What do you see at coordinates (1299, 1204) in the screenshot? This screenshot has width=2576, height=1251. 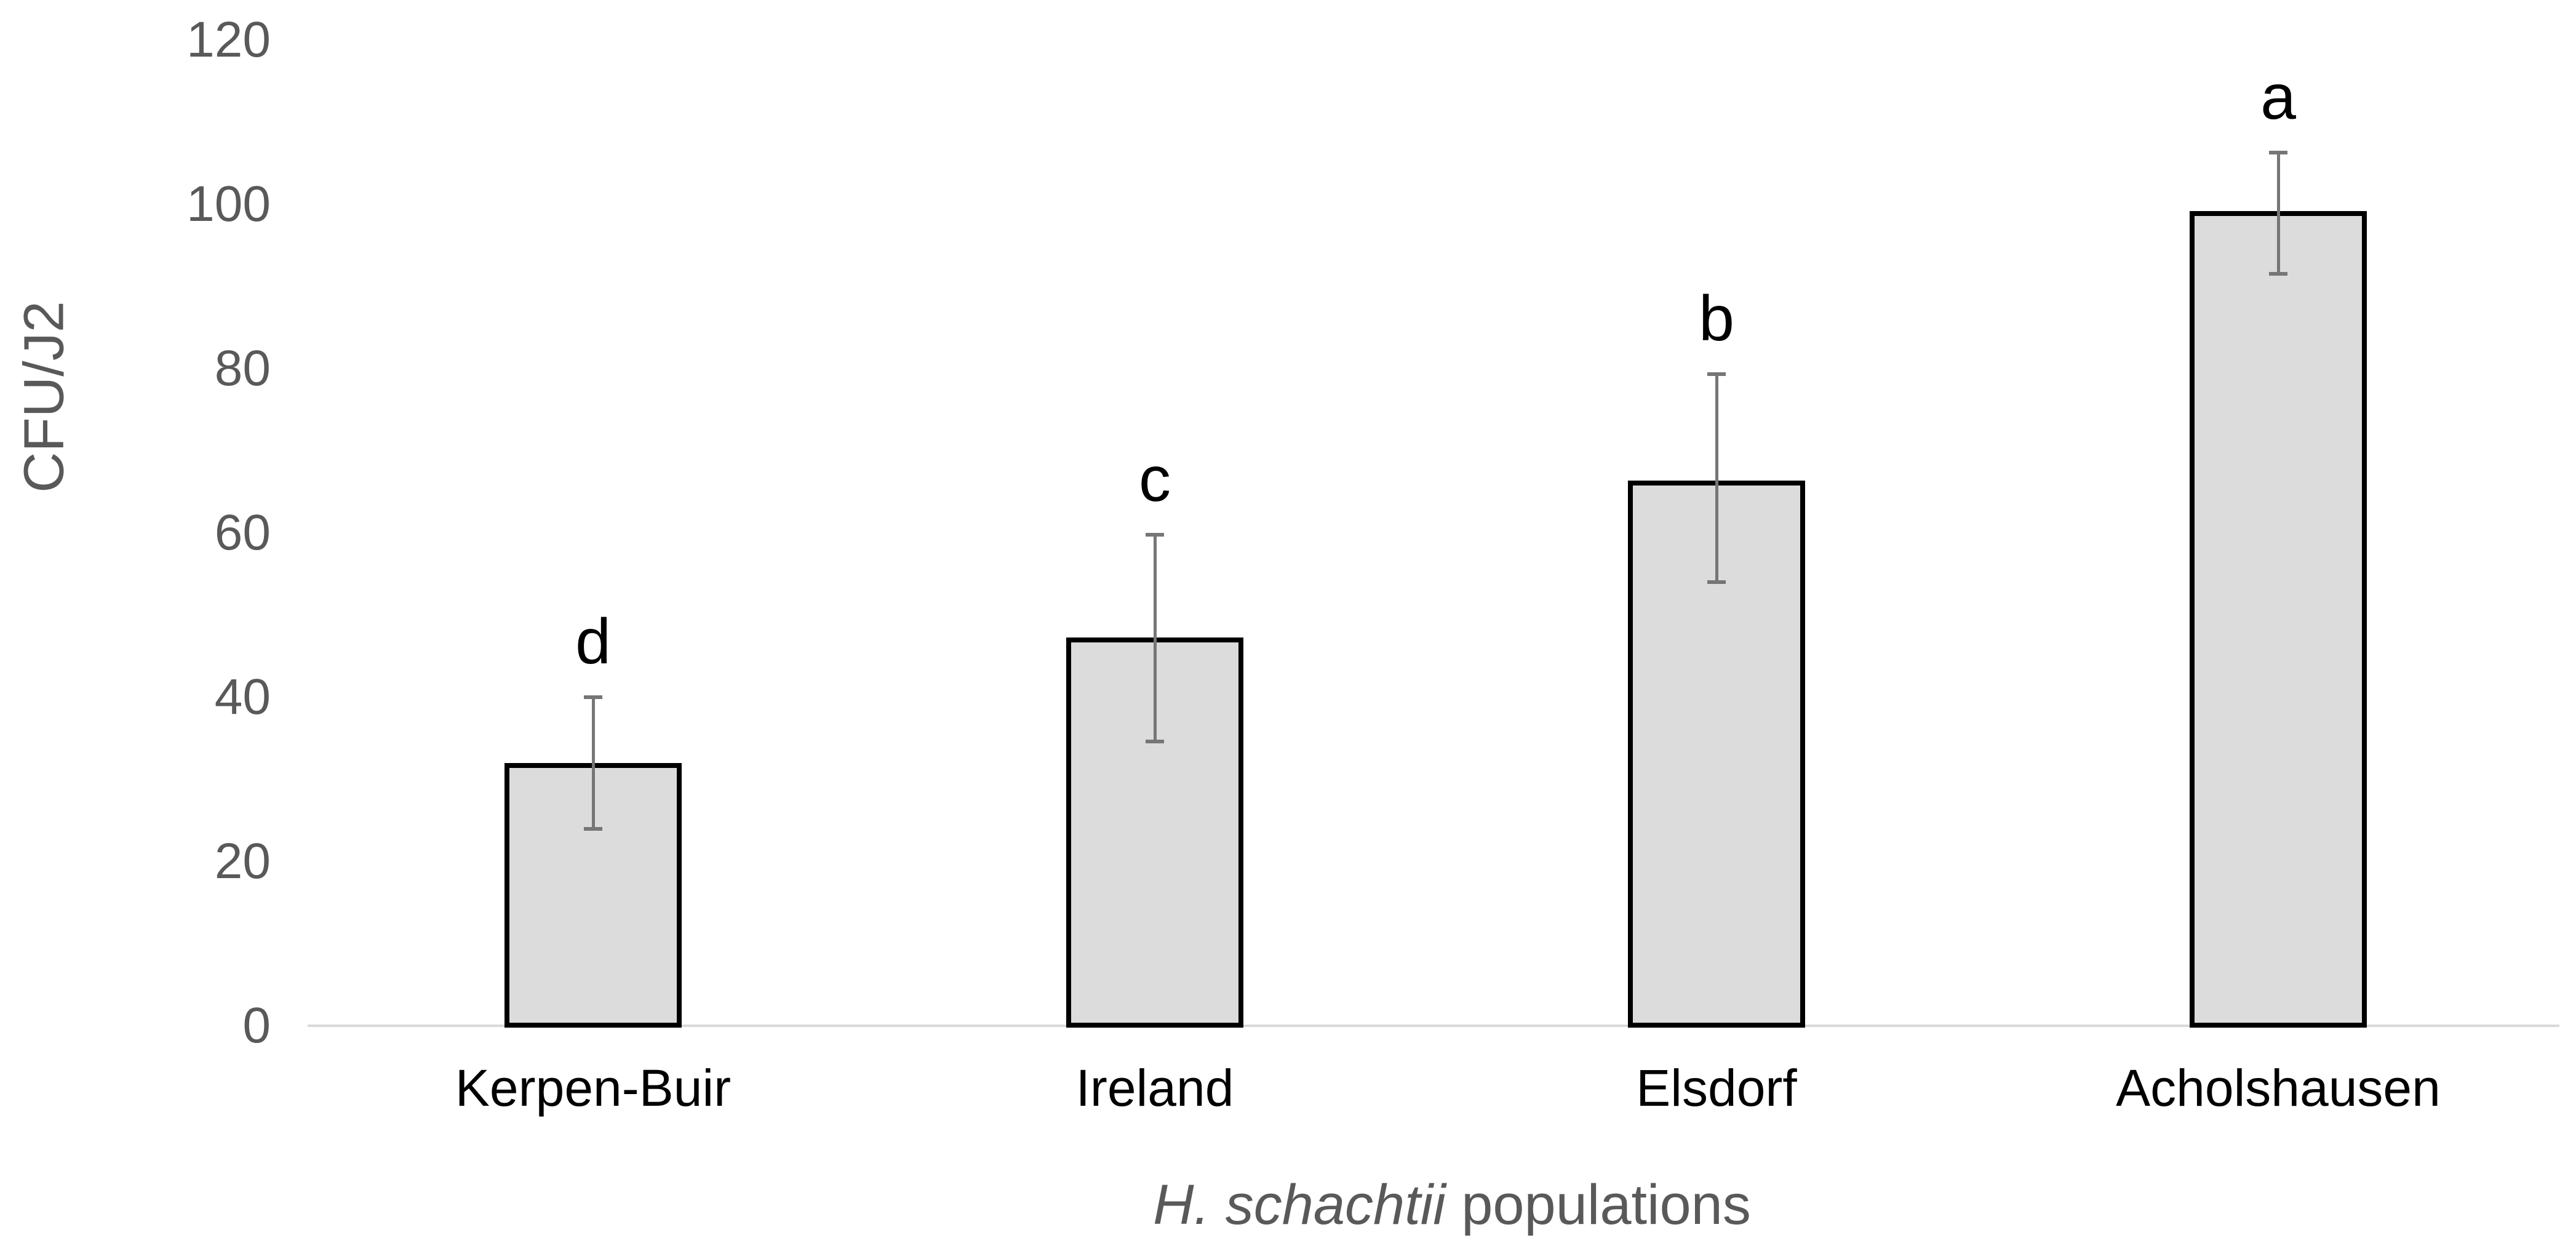 I see `x-axis-title-species: H. schachtii` at bounding box center [1299, 1204].